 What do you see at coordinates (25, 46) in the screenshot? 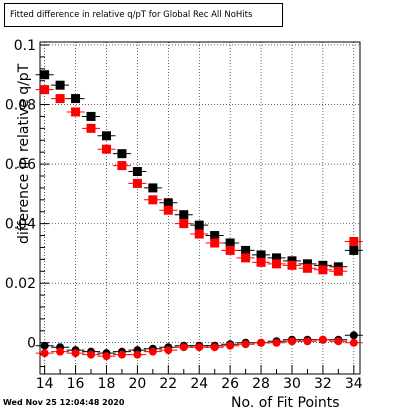
I see `y-tick-label: 0.1` at bounding box center [25, 46].